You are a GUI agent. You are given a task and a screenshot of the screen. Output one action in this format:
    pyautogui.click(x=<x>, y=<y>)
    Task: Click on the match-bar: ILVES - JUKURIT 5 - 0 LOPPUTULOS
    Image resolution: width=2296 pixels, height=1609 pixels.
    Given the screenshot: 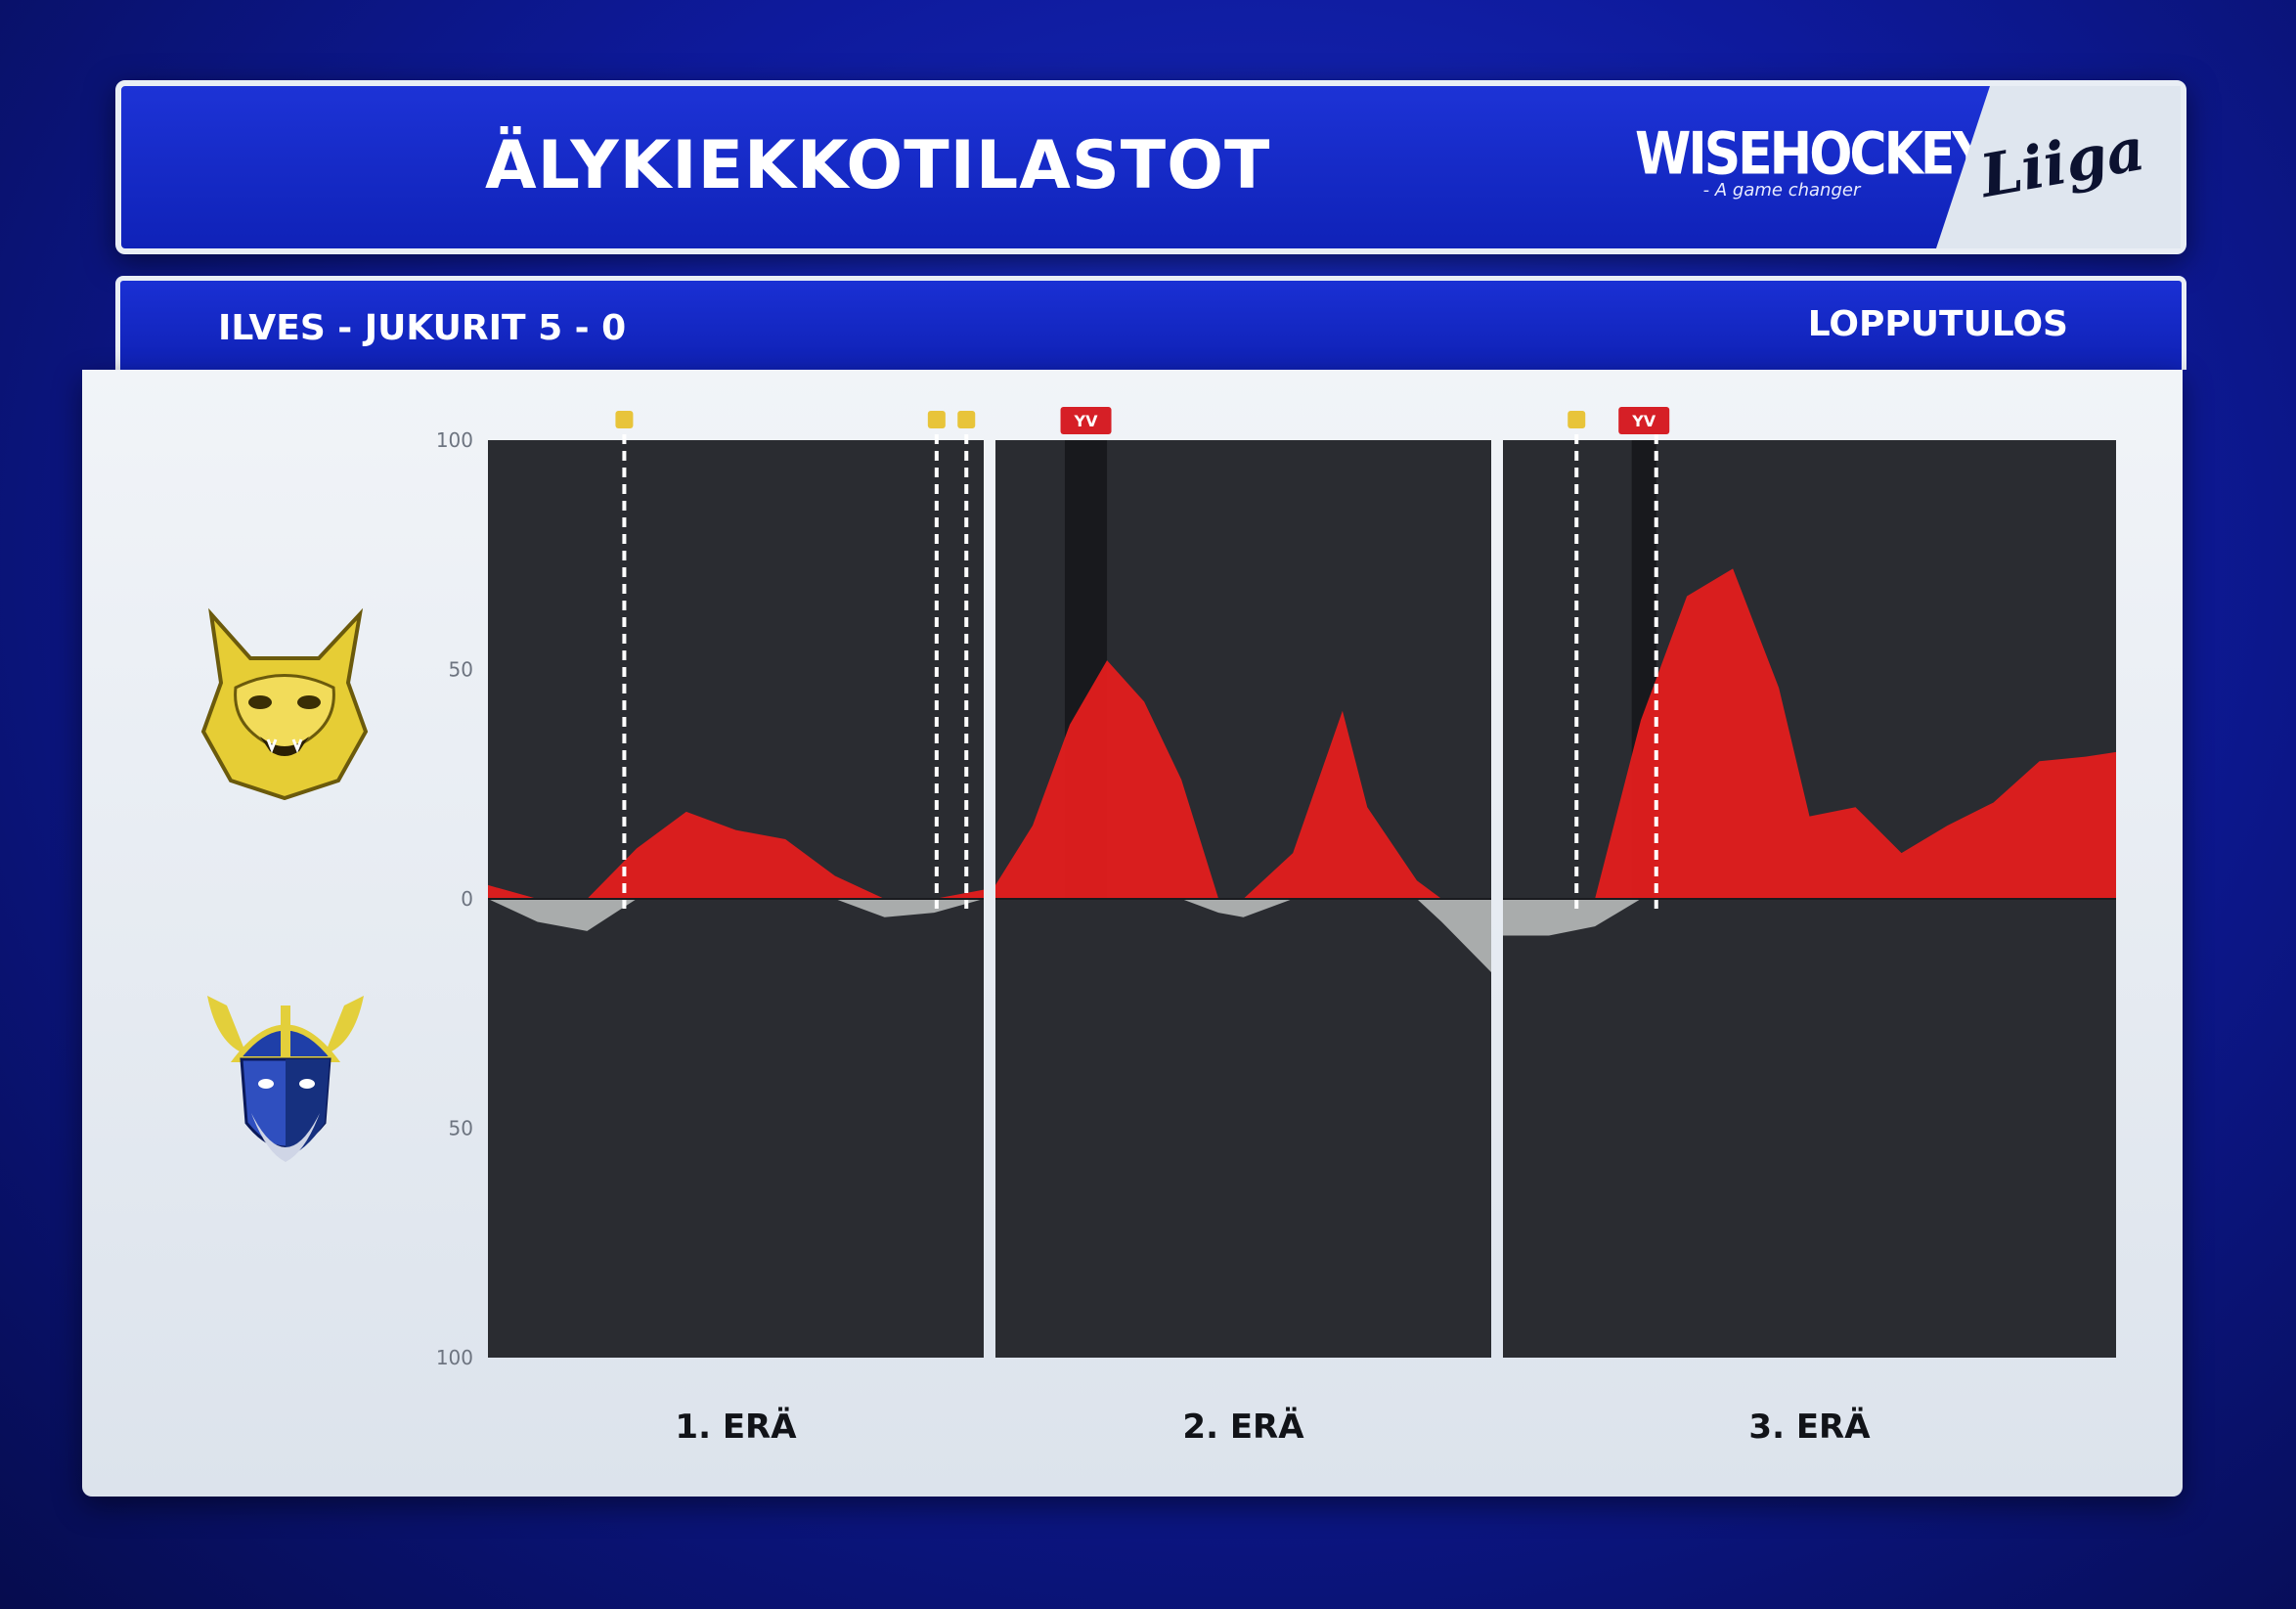 What is the action you would take?
    pyautogui.click(x=1150, y=323)
    